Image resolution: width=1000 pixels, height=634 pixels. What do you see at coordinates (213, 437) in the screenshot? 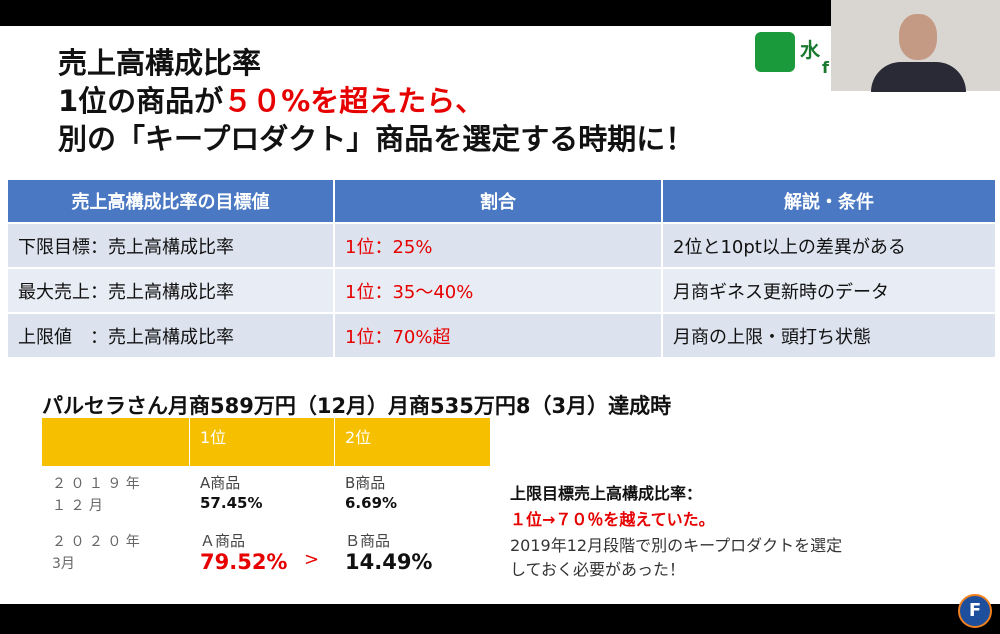
I see `header-cell: 1位` at bounding box center [213, 437].